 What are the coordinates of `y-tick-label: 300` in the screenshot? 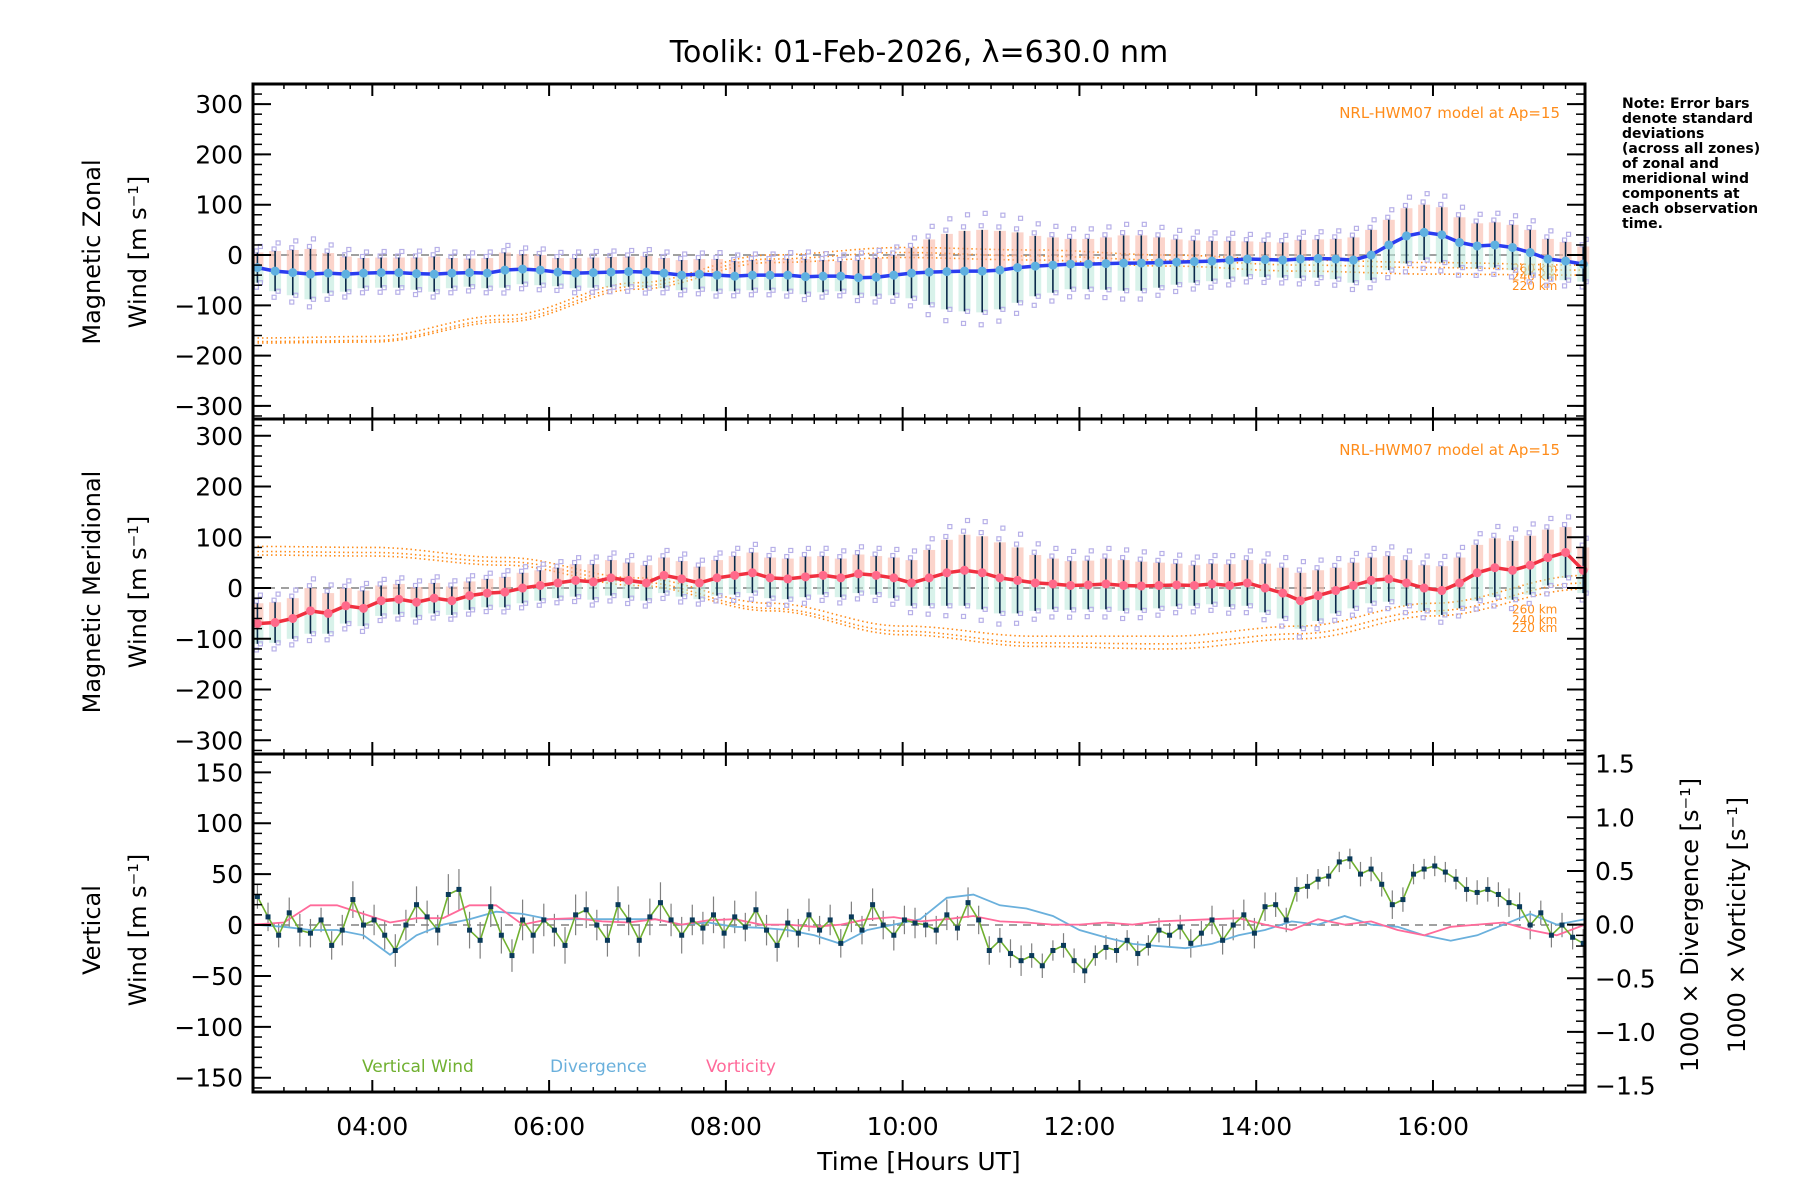 It's located at (219, 436).